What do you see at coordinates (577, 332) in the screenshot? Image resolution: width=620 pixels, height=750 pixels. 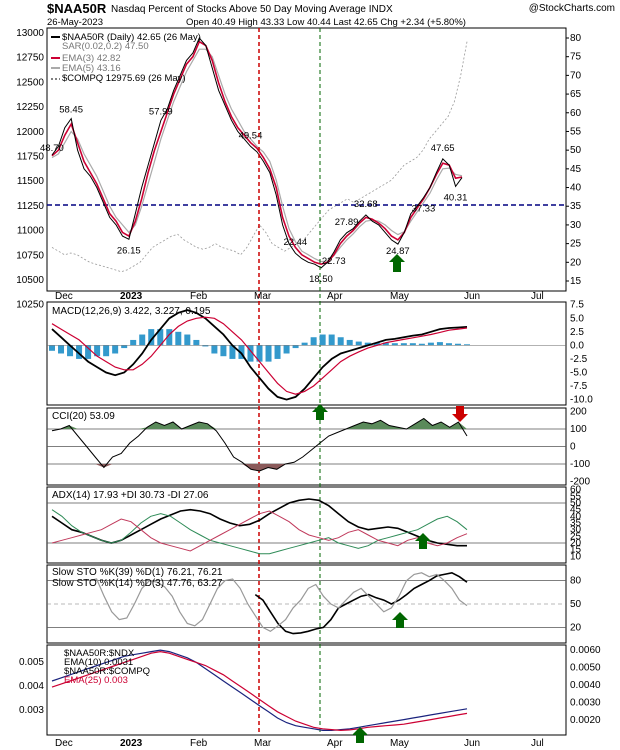 I see `macd-ticks-label: 2.5` at bounding box center [577, 332].